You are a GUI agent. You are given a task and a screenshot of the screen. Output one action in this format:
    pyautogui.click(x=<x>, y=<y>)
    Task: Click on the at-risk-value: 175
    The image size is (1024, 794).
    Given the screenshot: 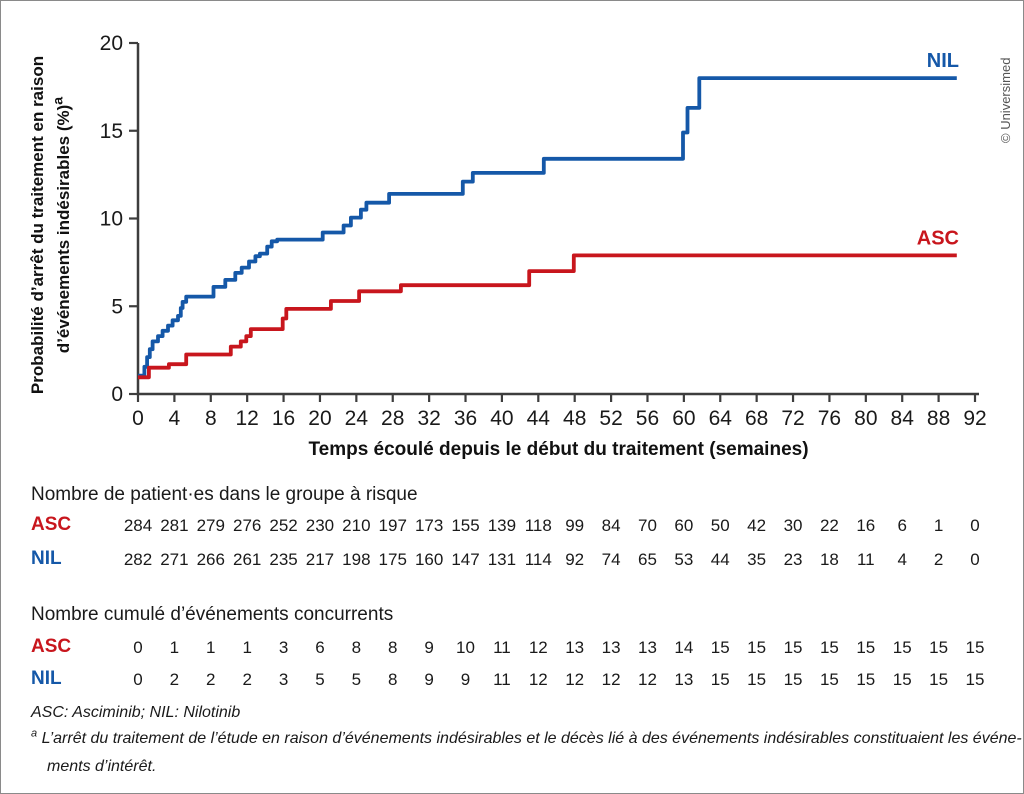 What is the action you would take?
    pyautogui.click(x=392, y=559)
    